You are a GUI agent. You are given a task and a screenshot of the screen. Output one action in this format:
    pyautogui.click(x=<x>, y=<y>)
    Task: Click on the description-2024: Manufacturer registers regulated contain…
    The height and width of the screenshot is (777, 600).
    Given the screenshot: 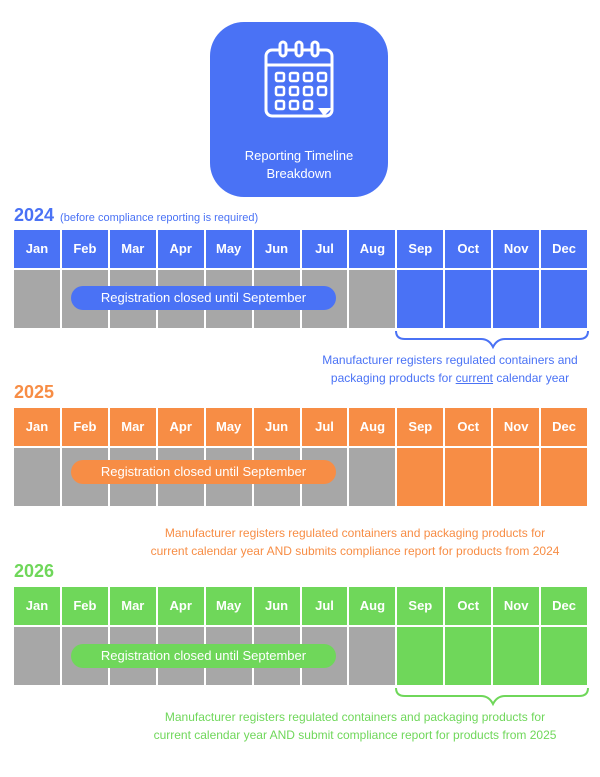 What is the action you would take?
    pyautogui.click(x=445, y=369)
    